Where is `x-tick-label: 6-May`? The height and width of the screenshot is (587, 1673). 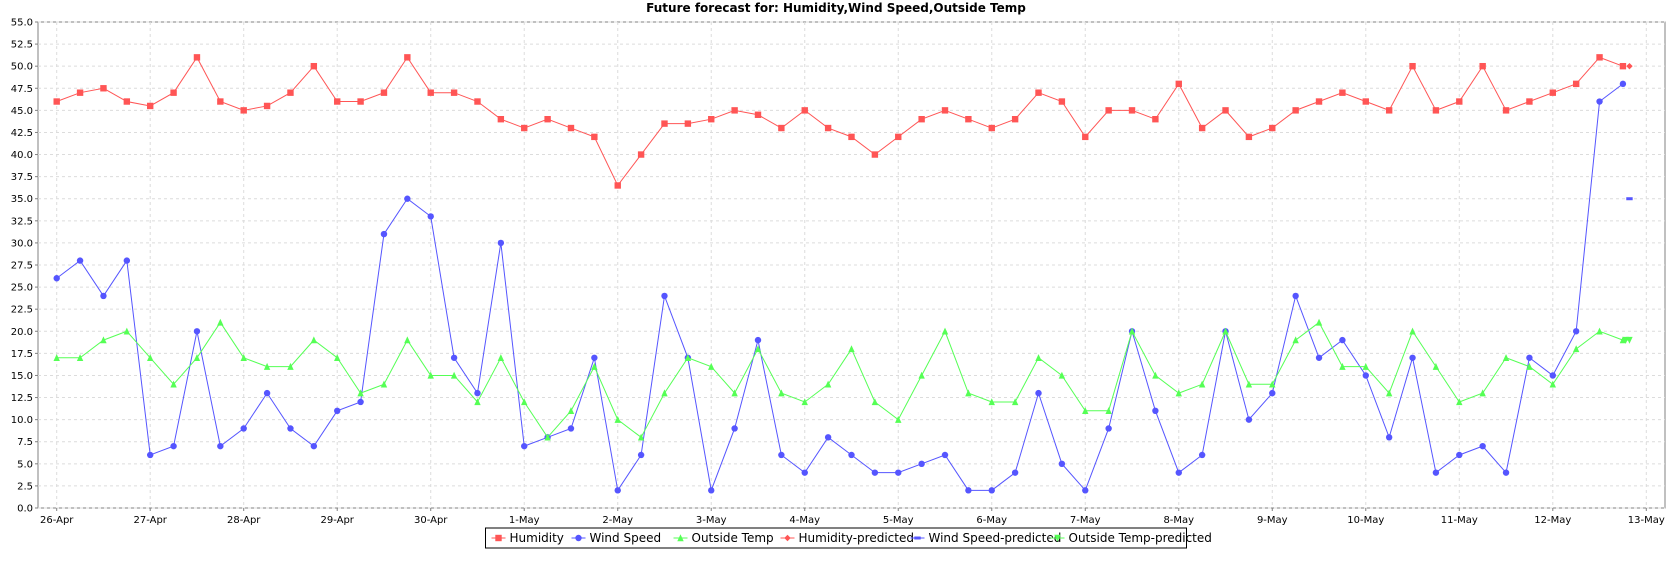 x-tick-label: 6-May is located at coordinates (991, 520).